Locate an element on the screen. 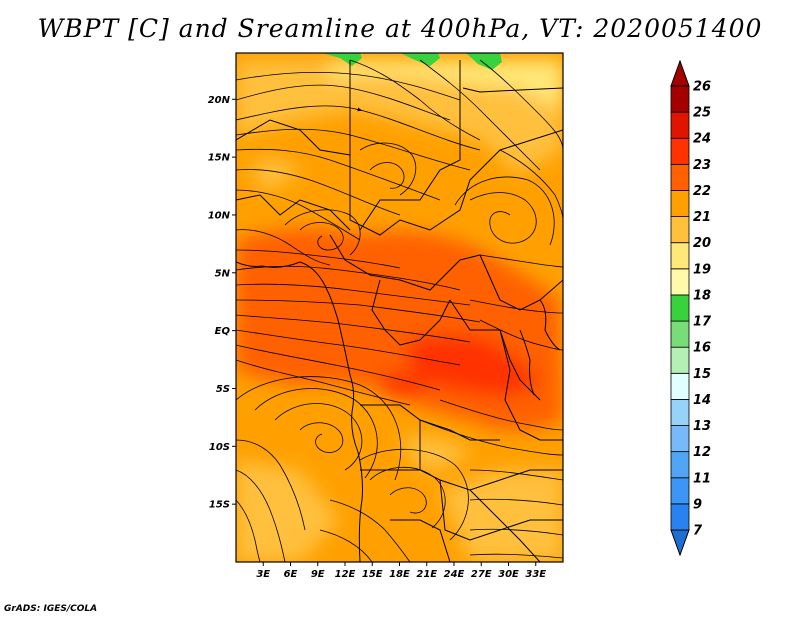  lat-tick-label: 15N is located at coordinates (219, 158).